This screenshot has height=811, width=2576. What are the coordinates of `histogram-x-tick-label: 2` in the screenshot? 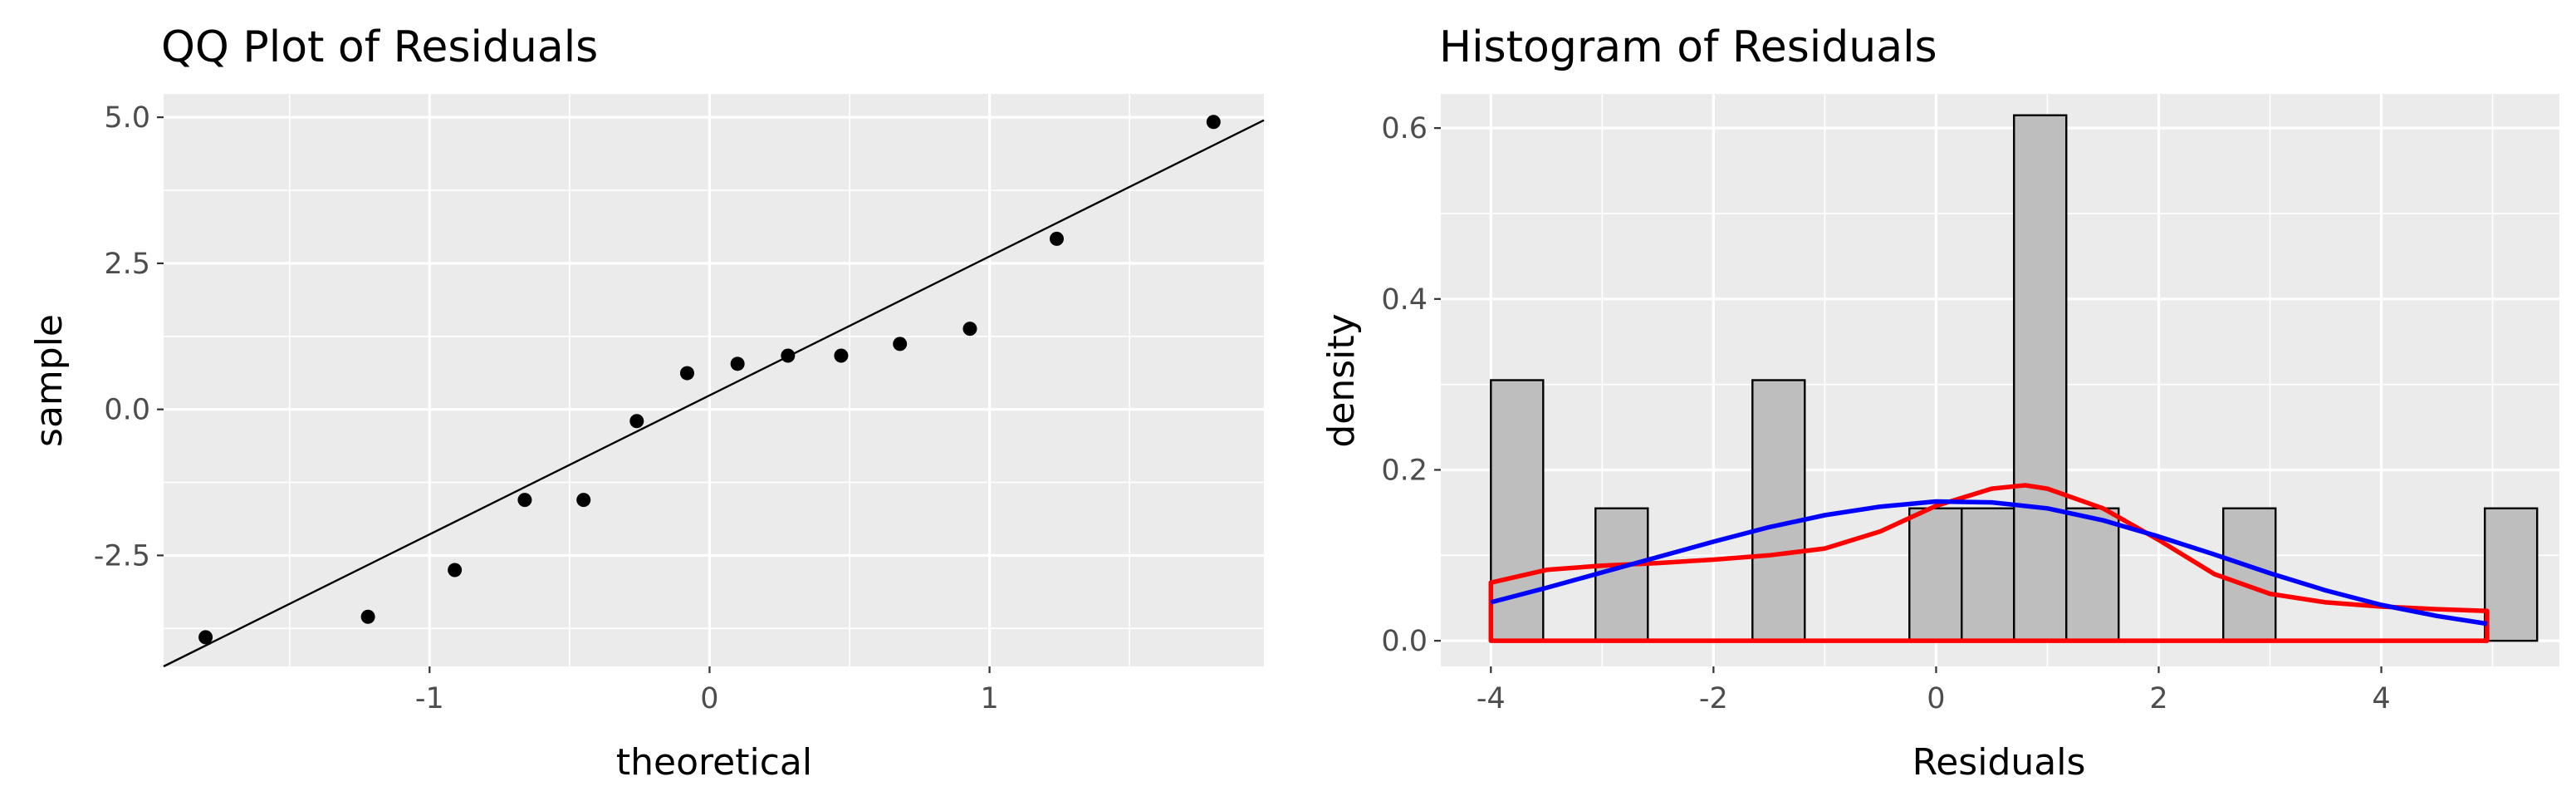 It's located at (2158, 698).